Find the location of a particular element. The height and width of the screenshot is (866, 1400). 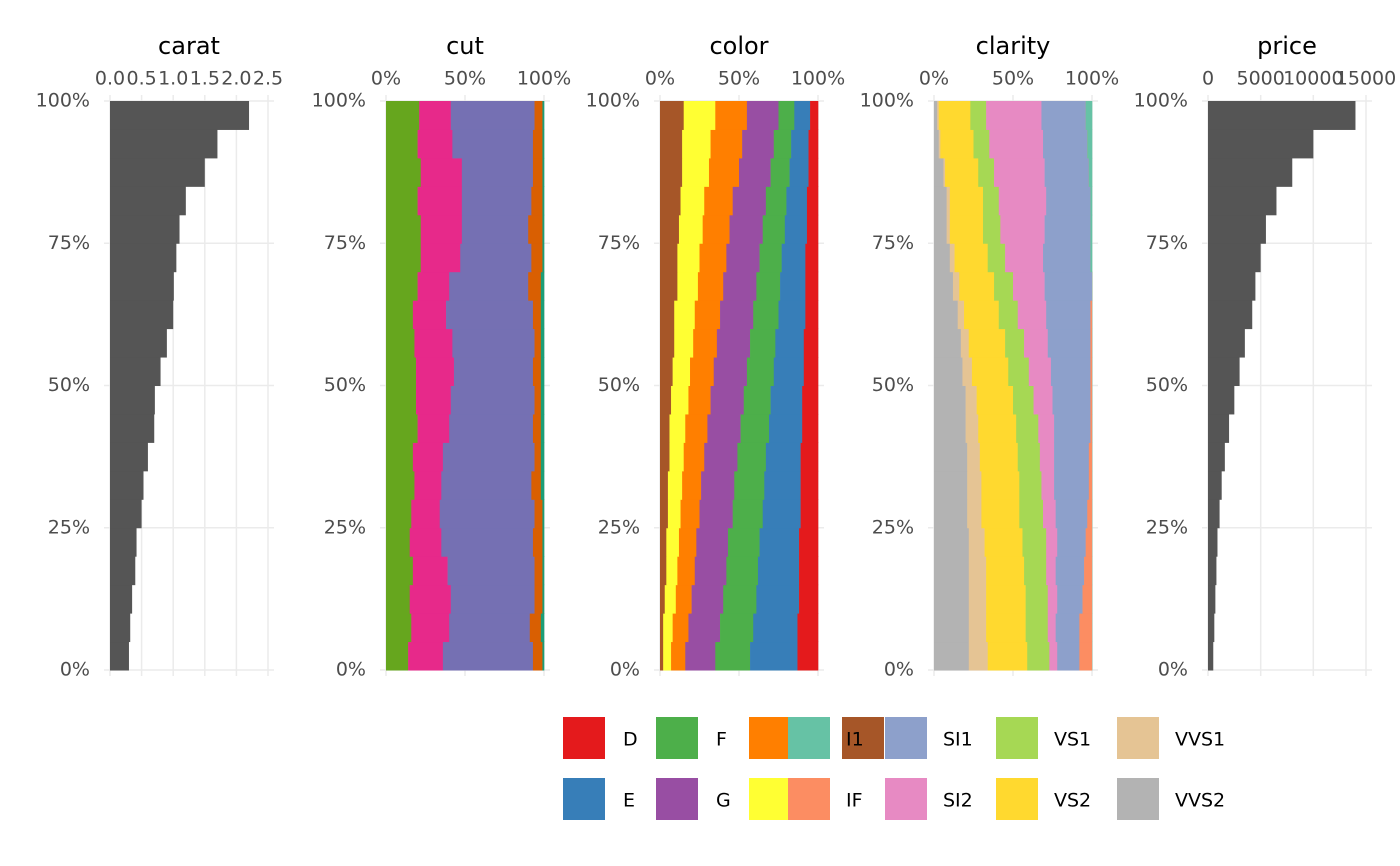

y-tick-label: 75% is located at coordinates (619, 243).